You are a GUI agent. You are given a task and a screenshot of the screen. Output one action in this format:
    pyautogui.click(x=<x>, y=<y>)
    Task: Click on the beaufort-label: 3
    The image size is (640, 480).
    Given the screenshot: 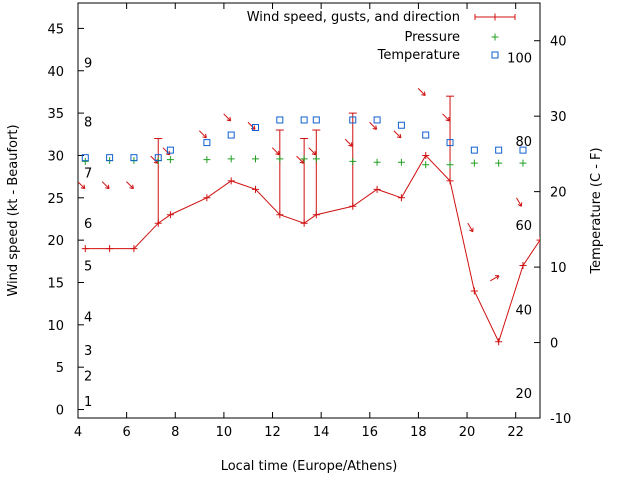 What is the action you would take?
    pyautogui.click(x=88, y=351)
    